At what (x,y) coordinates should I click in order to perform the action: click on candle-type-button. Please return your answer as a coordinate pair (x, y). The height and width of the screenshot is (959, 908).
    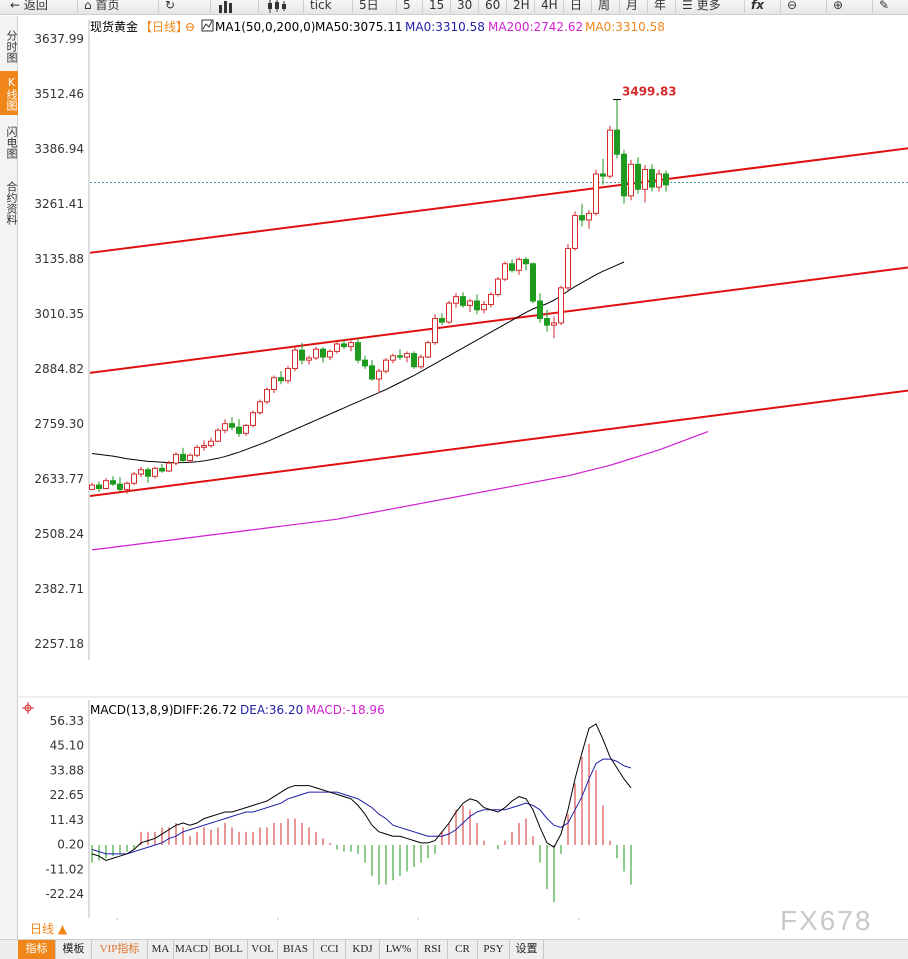
    Looking at the image, I should click on (272, 6).